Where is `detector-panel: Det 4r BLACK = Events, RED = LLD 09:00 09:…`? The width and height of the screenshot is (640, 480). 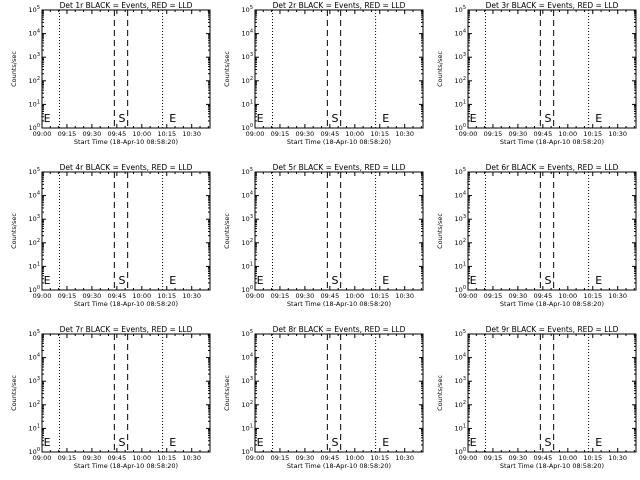 detector-panel: Det 4r BLACK = Events, RED = LLD 09:00 09:… is located at coordinates (110, 235).